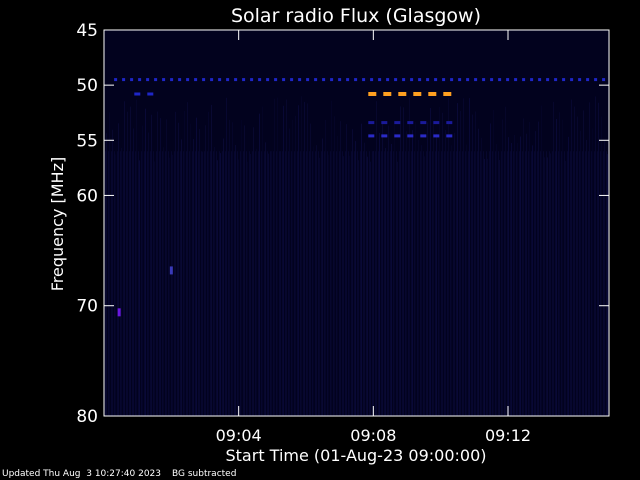  What do you see at coordinates (508, 435) in the screenshot?
I see `x-tick-label: 09:12` at bounding box center [508, 435].